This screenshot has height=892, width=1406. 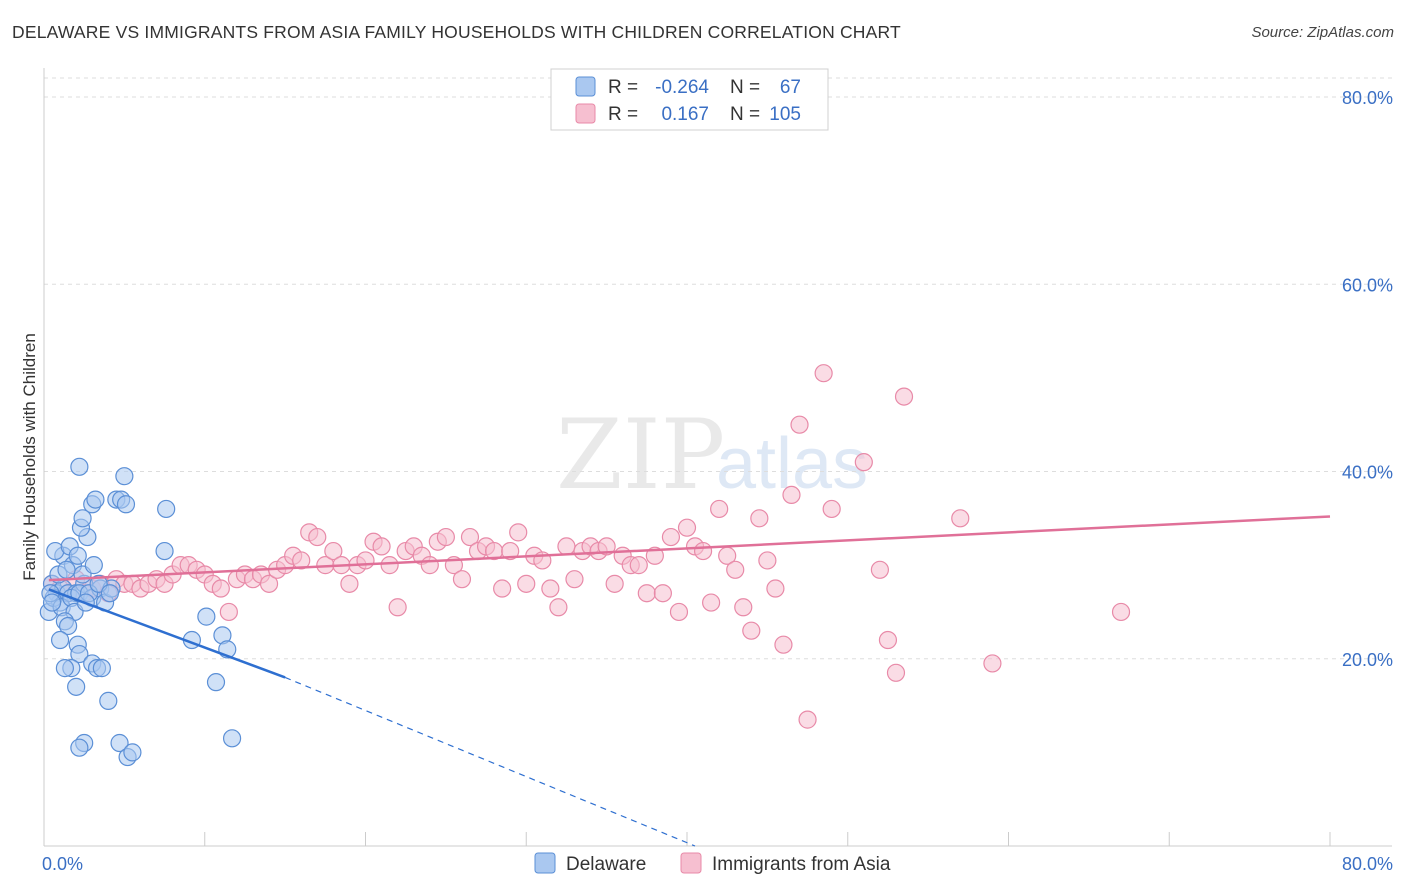 I want to click on y-tick-label-60: 60.0%, so click(x=1367, y=285).